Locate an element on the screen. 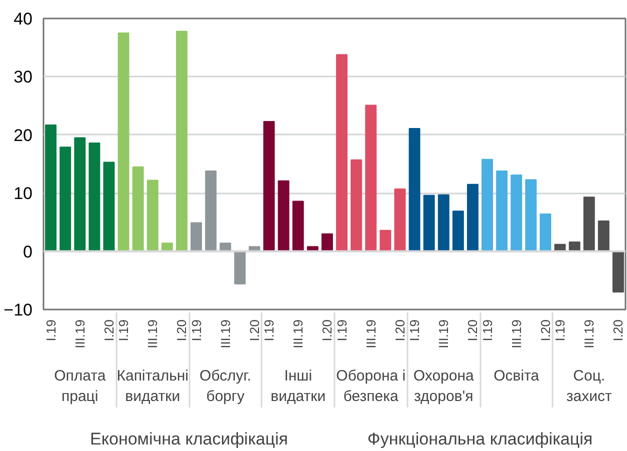 This screenshot has width=627, height=451. text: Інші видатки is located at coordinates (298, 386).